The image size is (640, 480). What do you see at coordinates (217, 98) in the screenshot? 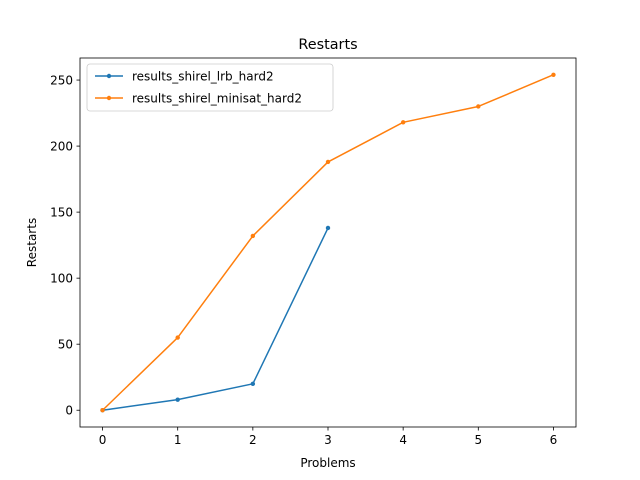
I see `legend-label-1: results_shirel_minisat_hard2` at bounding box center [217, 98].